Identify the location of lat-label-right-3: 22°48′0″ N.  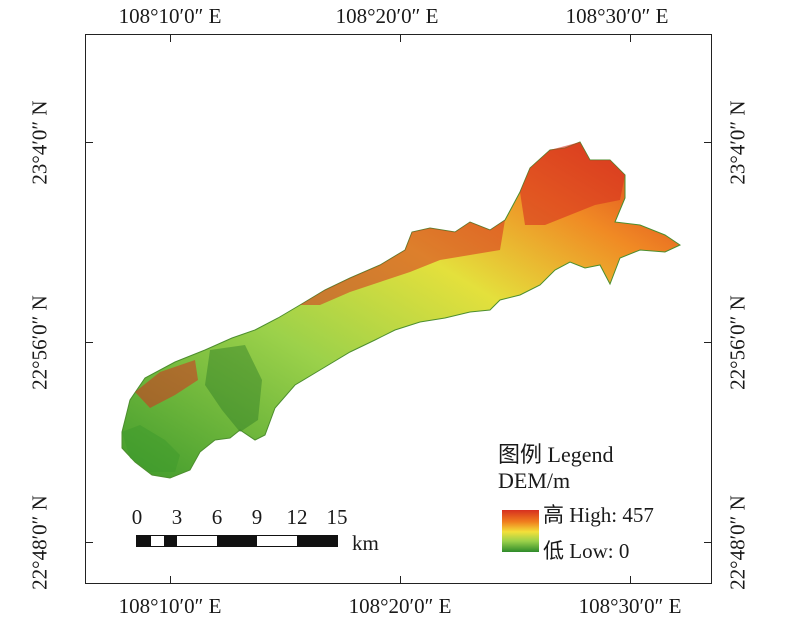
(737, 542).